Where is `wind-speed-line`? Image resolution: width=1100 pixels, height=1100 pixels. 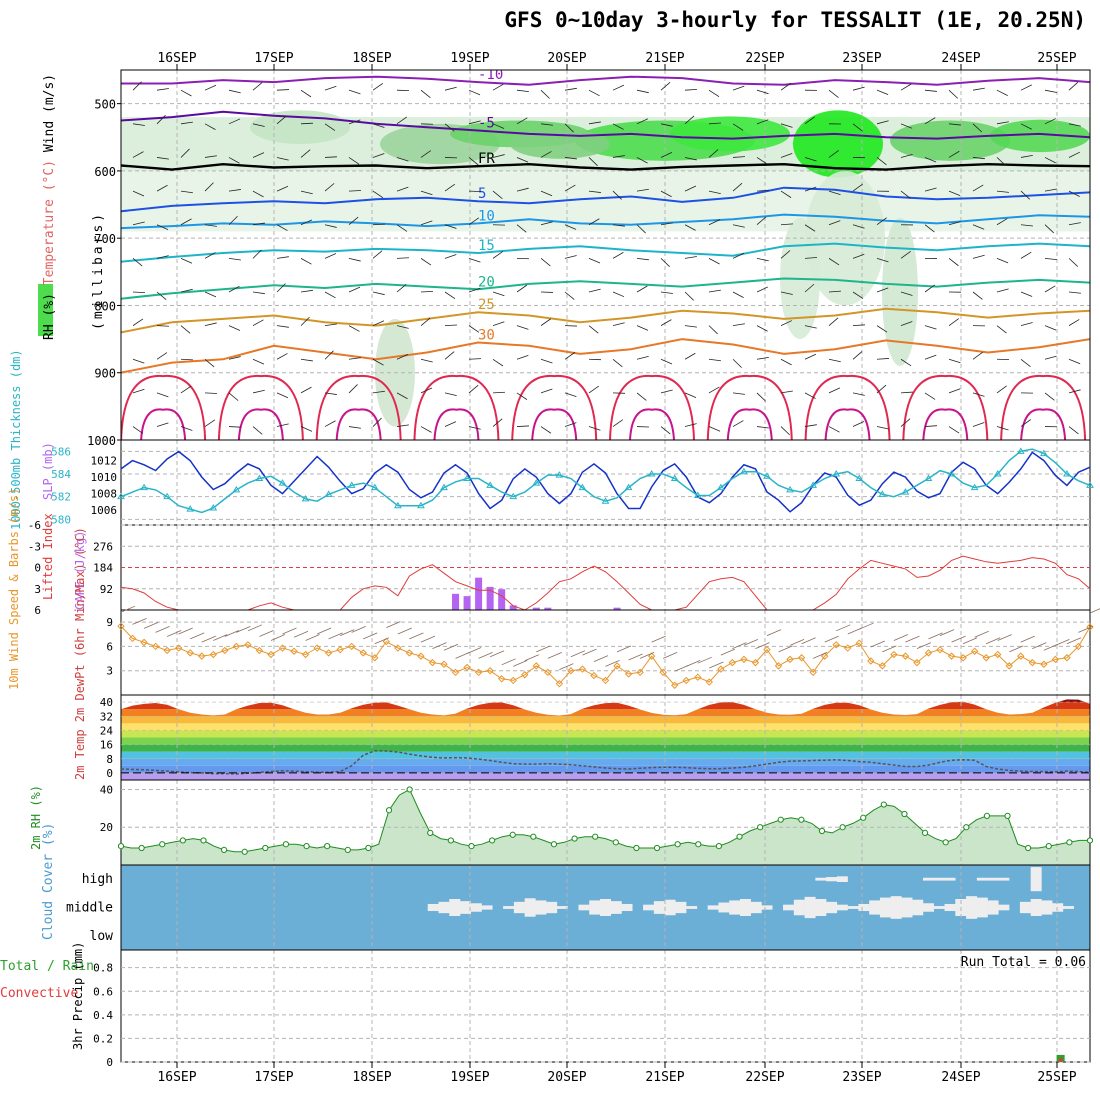
wind-speed-line is located at coordinates (605, 655).